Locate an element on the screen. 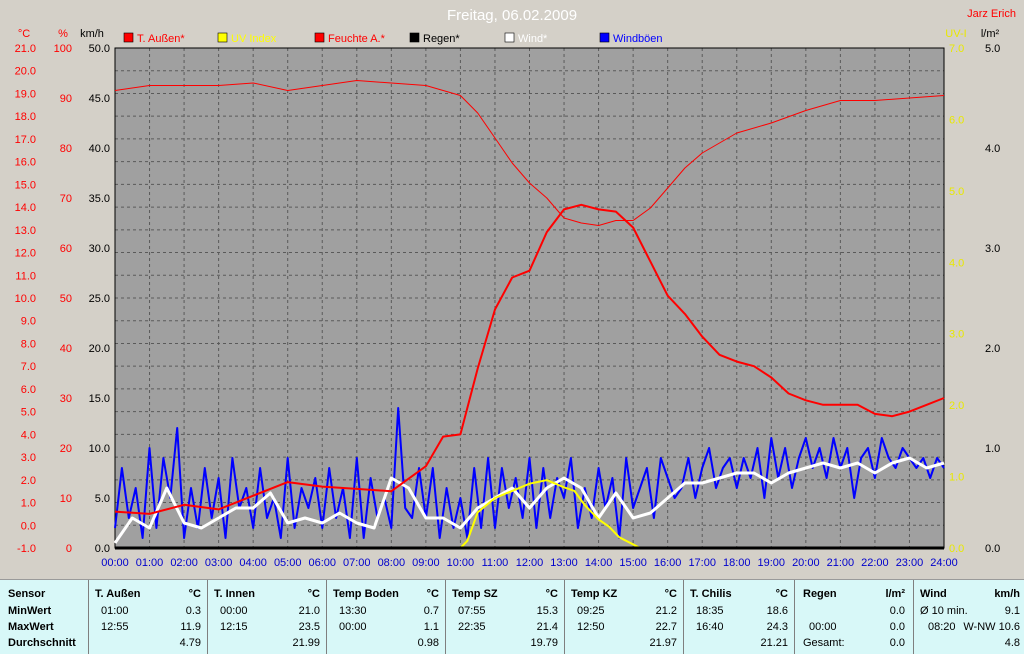  tick-label-kmh: 20.0 is located at coordinates (99, 349).